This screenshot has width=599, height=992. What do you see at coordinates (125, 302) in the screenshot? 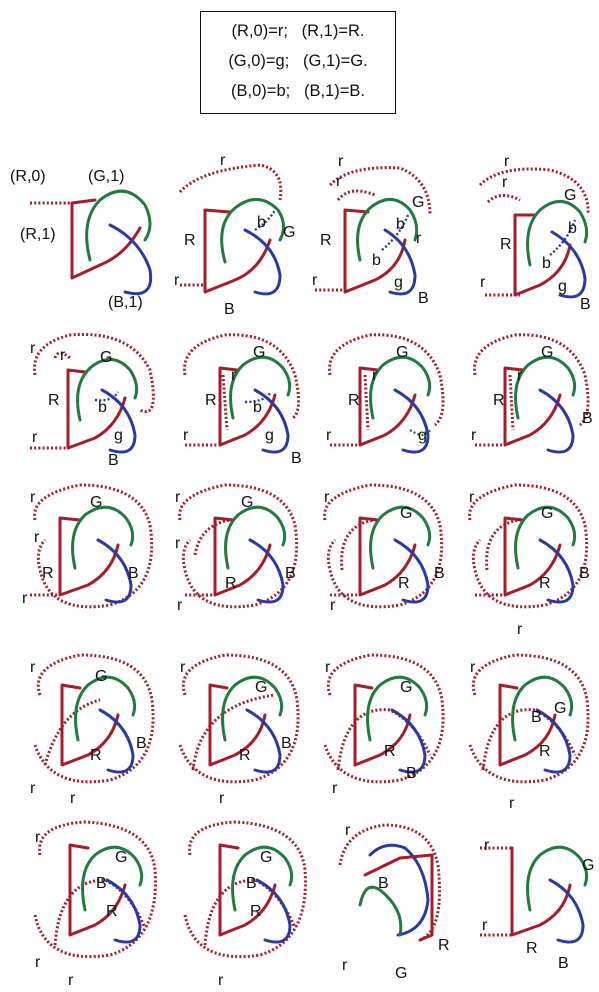
I see `label-b1: (B,1)` at bounding box center [125, 302].